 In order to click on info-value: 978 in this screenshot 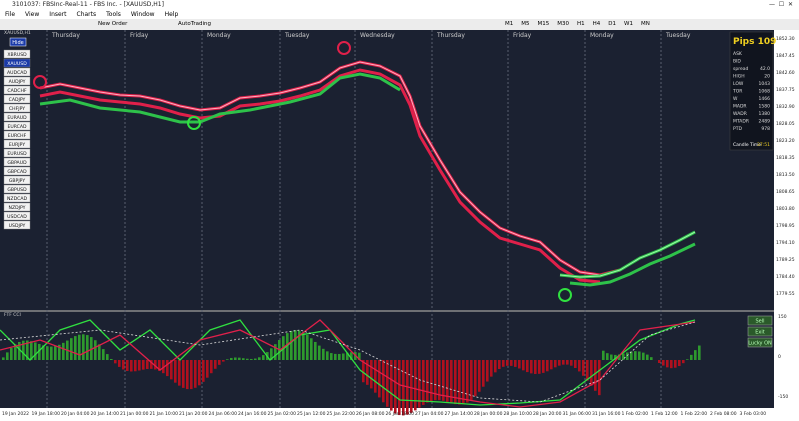, I will do `click(765, 129)`.